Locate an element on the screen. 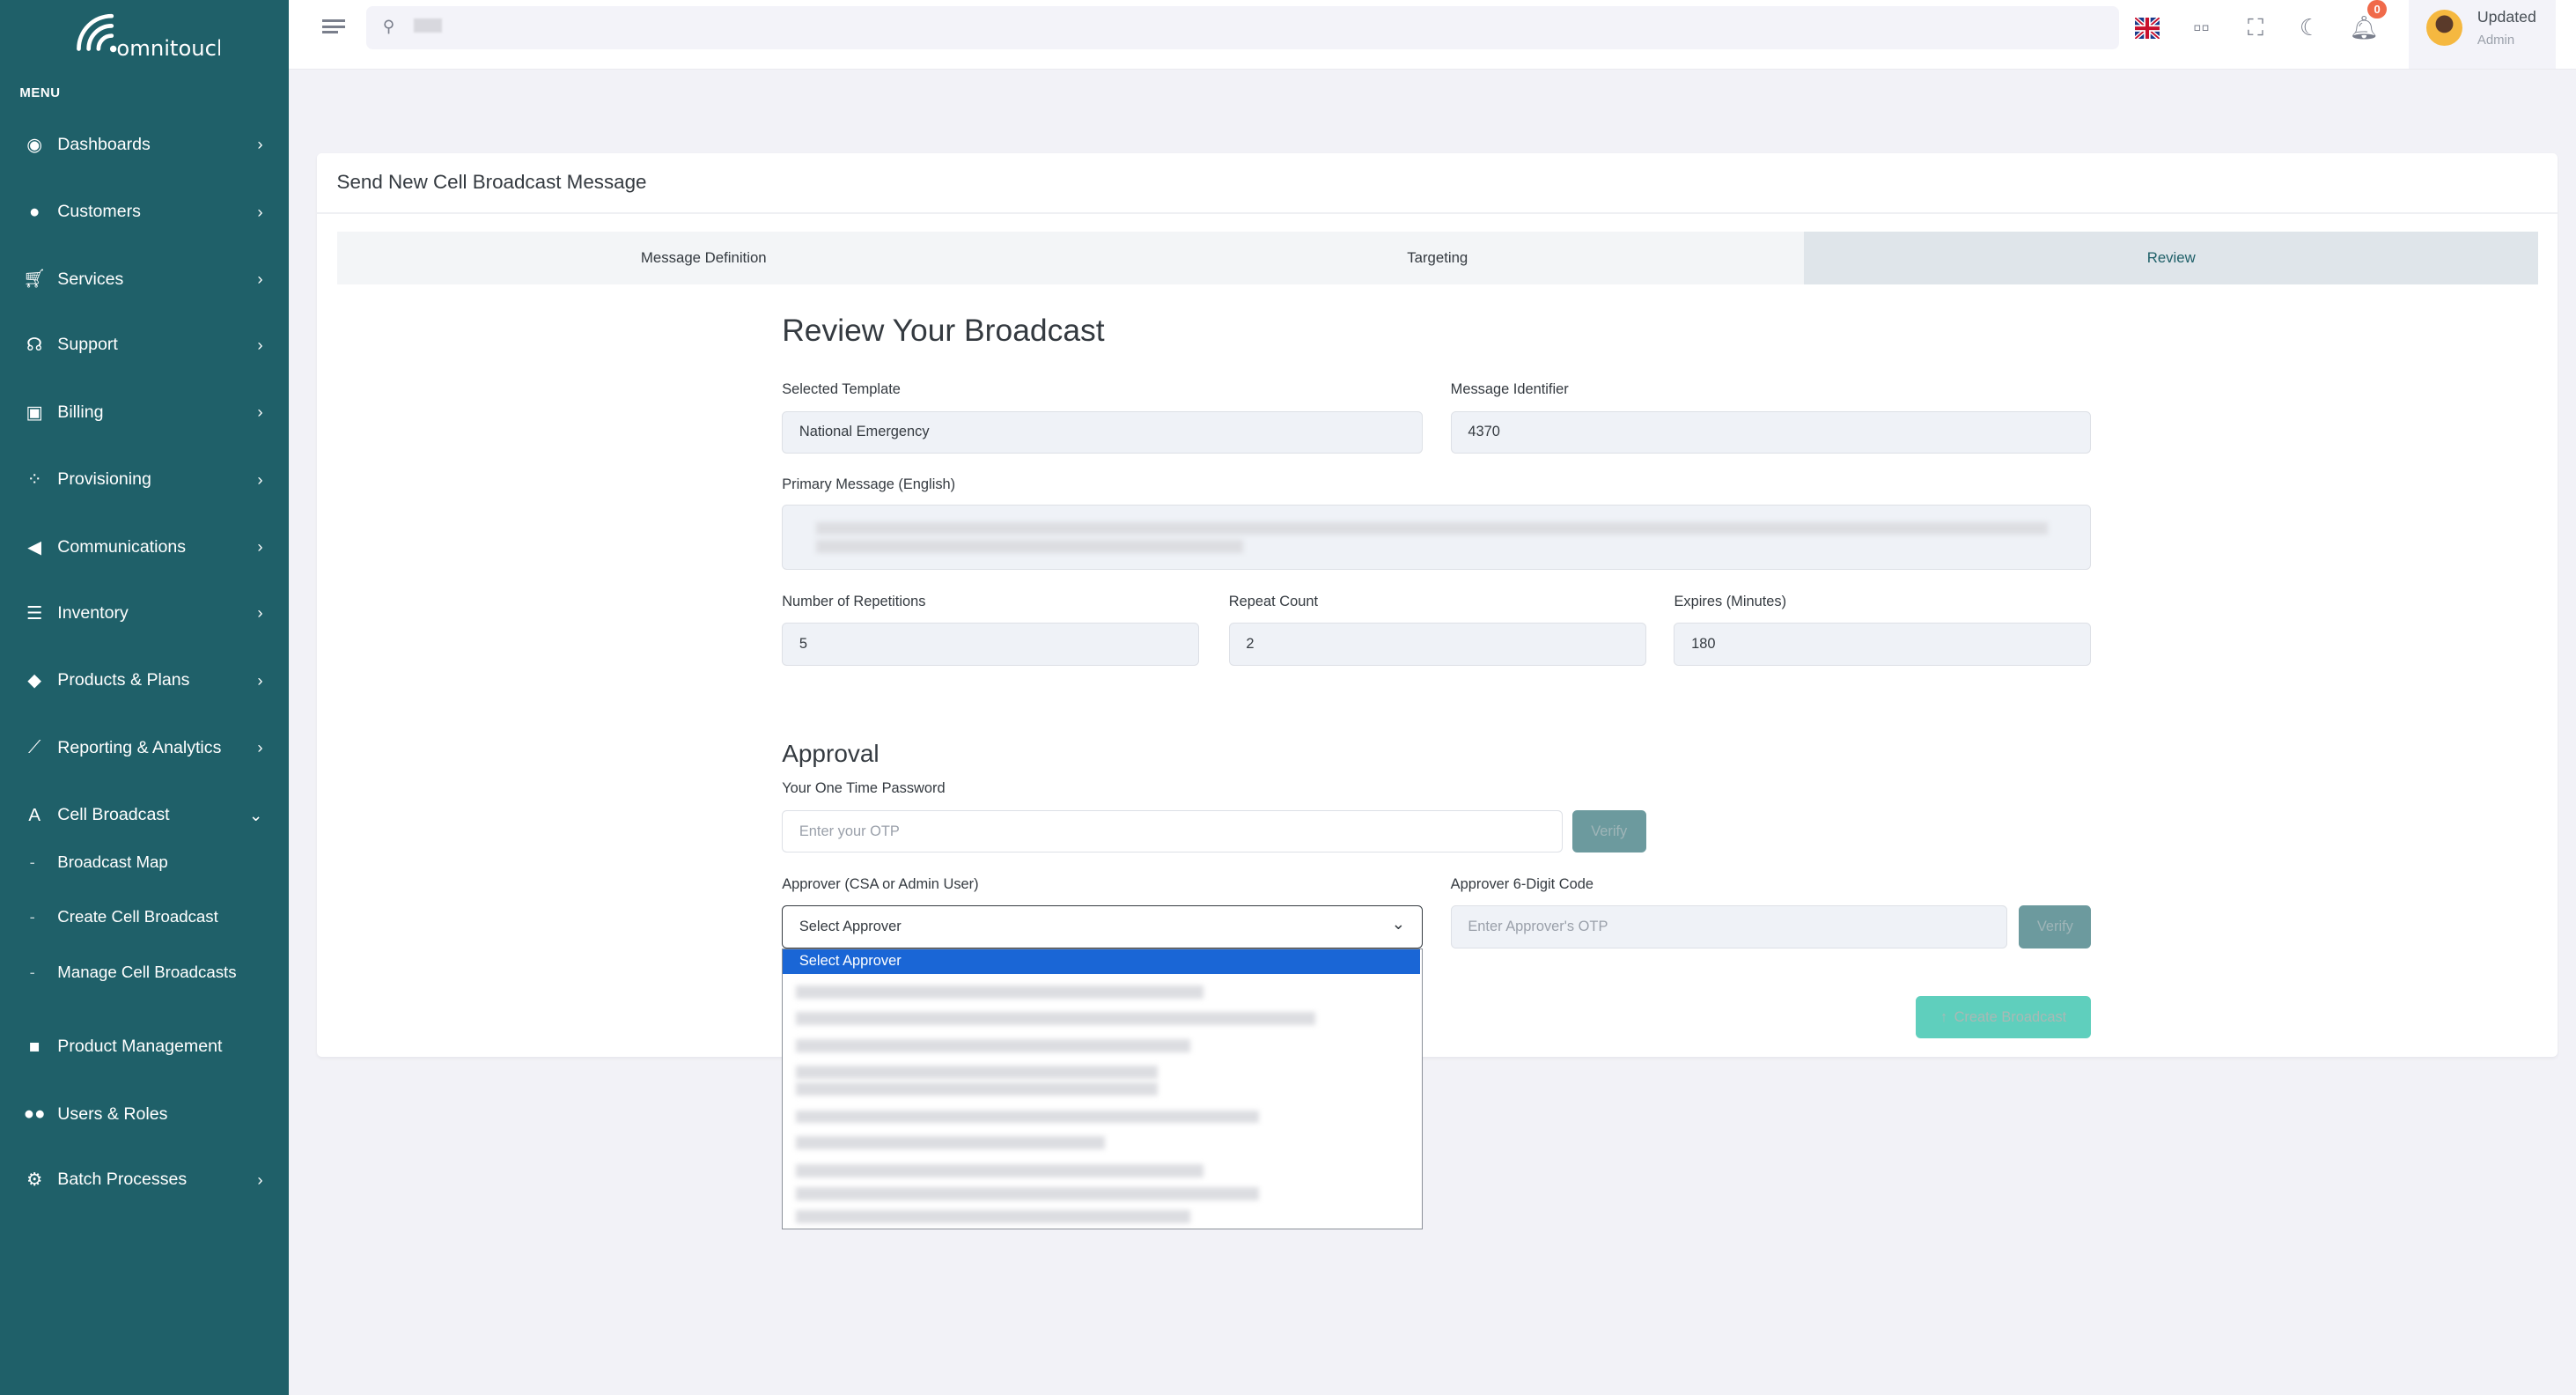  sidebar-item-provisioning: ⁘ Provisioning › is located at coordinates (145, 480).